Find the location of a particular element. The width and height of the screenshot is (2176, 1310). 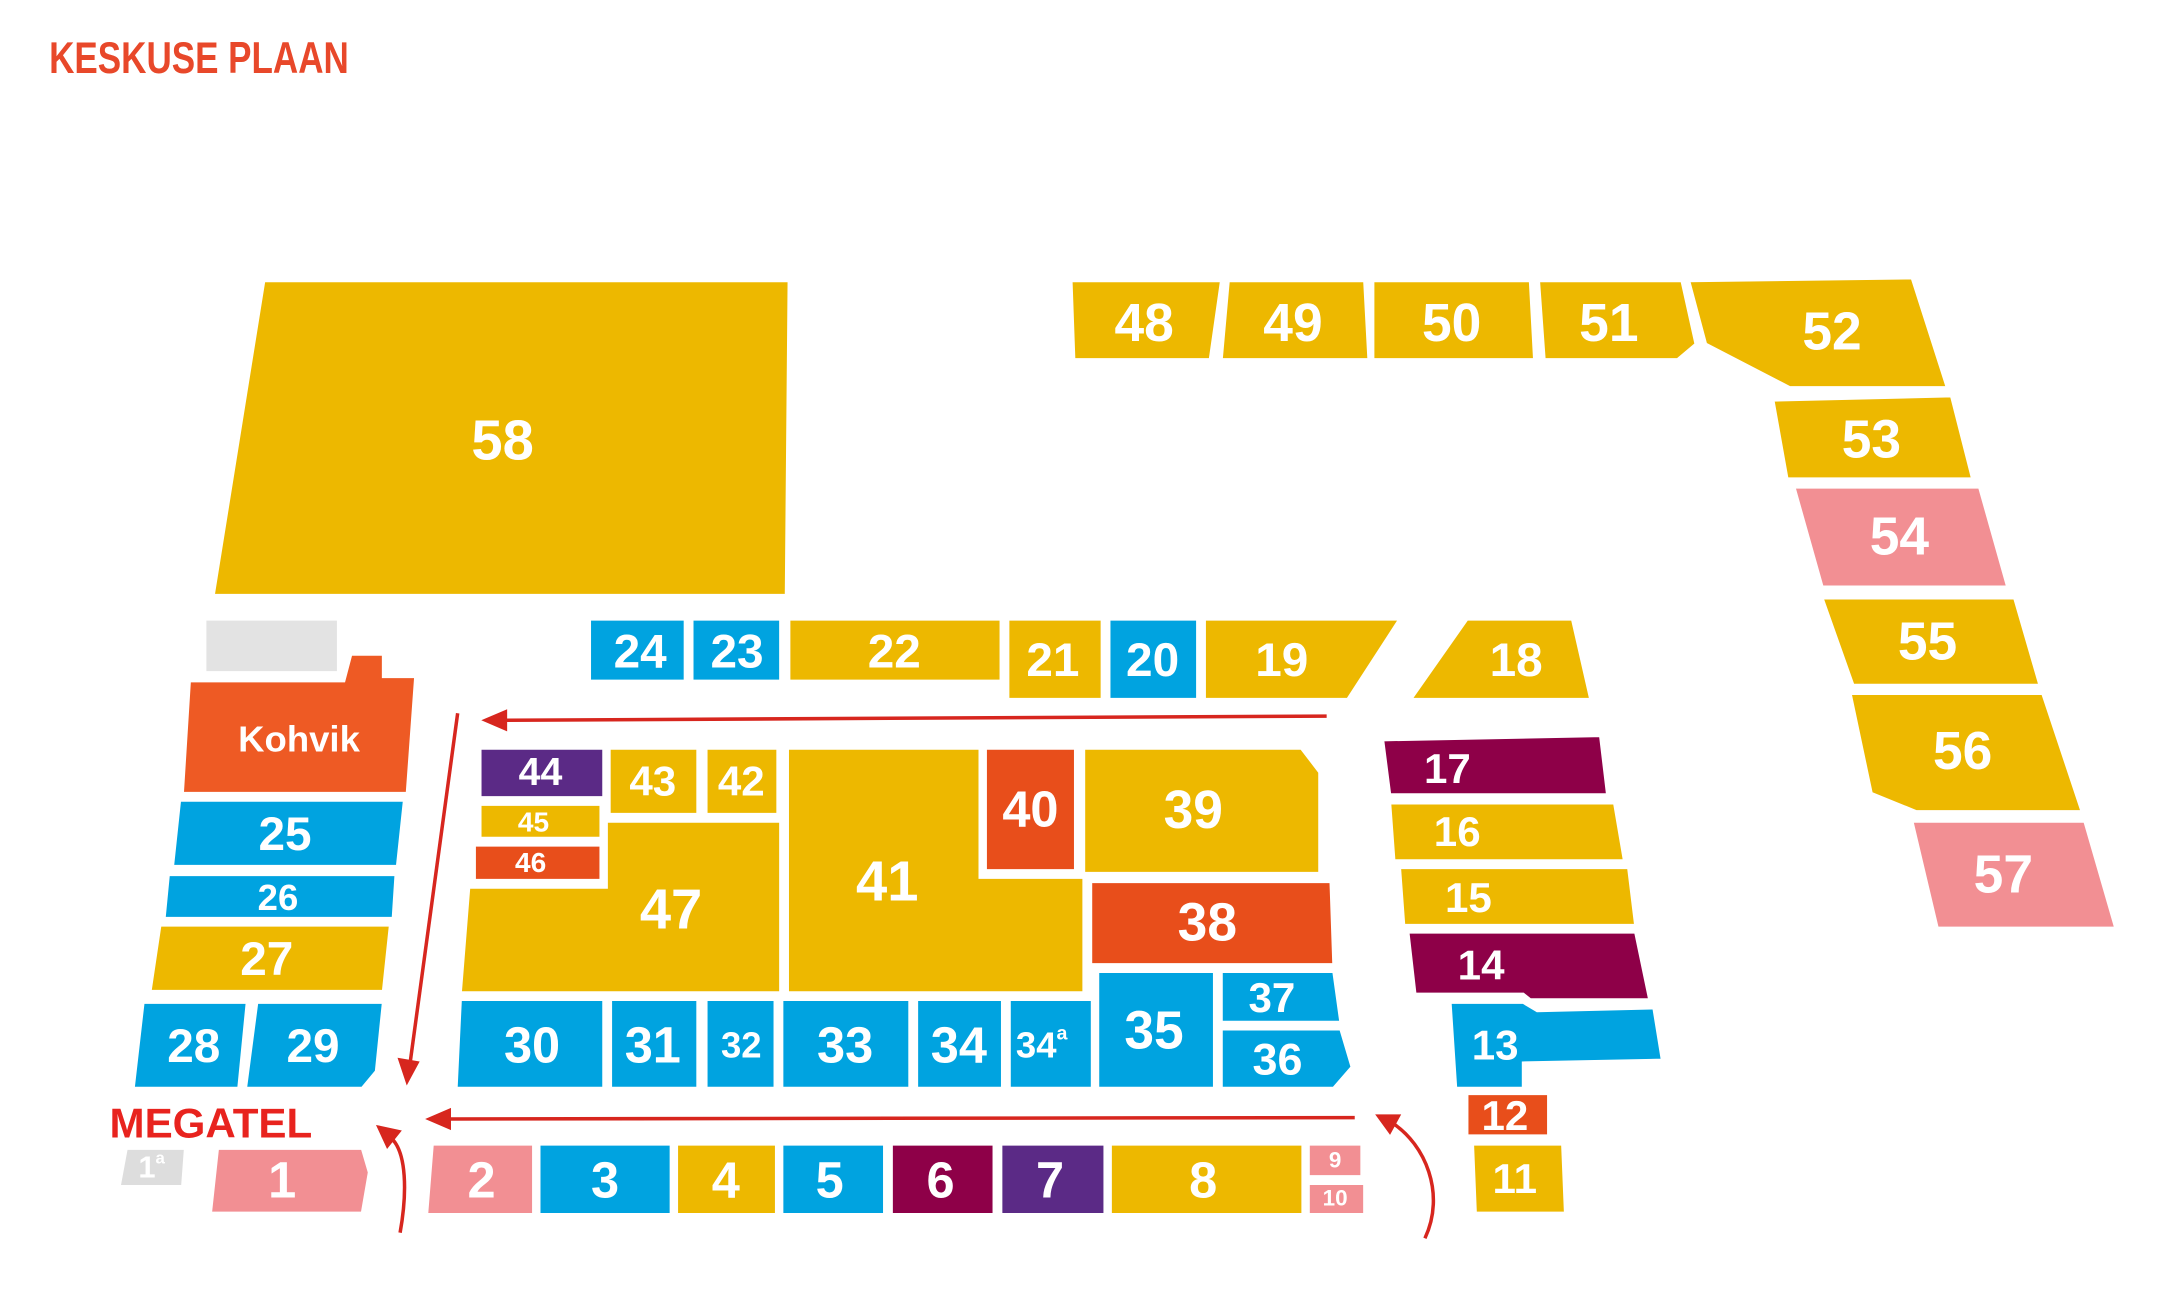

unit-number: Kohvik is located at coordinates (299, 738).